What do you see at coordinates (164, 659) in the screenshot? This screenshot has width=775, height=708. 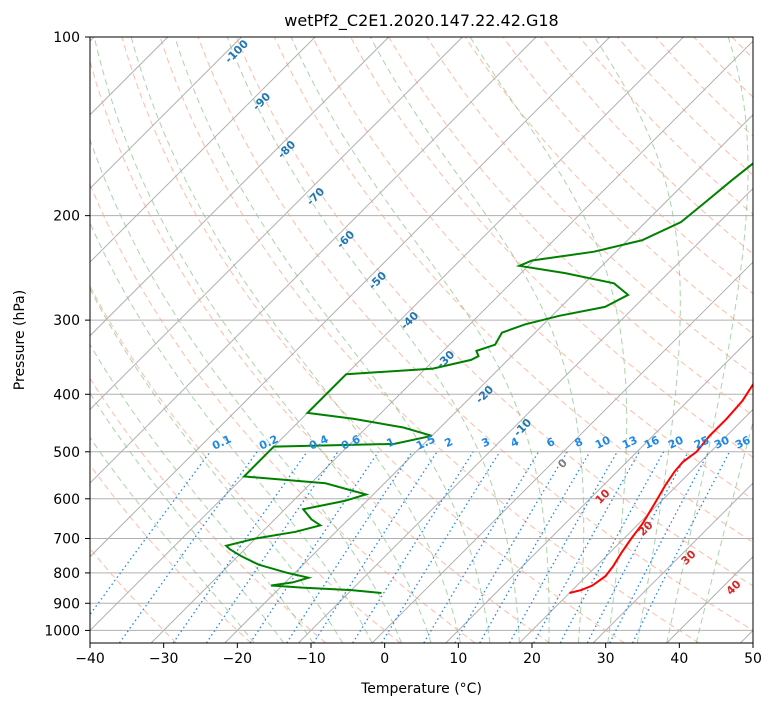 I see `x-tick-label: −30` at bounding box center [164, 659].